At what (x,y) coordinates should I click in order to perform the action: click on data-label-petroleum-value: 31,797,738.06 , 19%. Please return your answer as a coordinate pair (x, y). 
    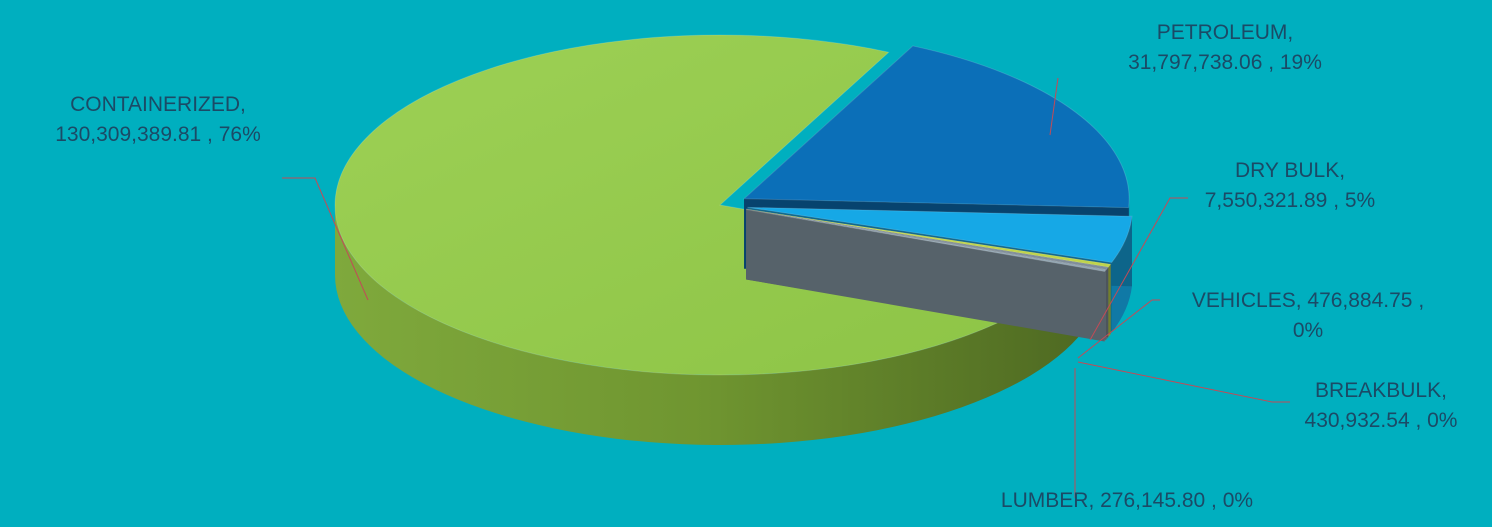
    Looking at the image, I should click on (1225, 62).